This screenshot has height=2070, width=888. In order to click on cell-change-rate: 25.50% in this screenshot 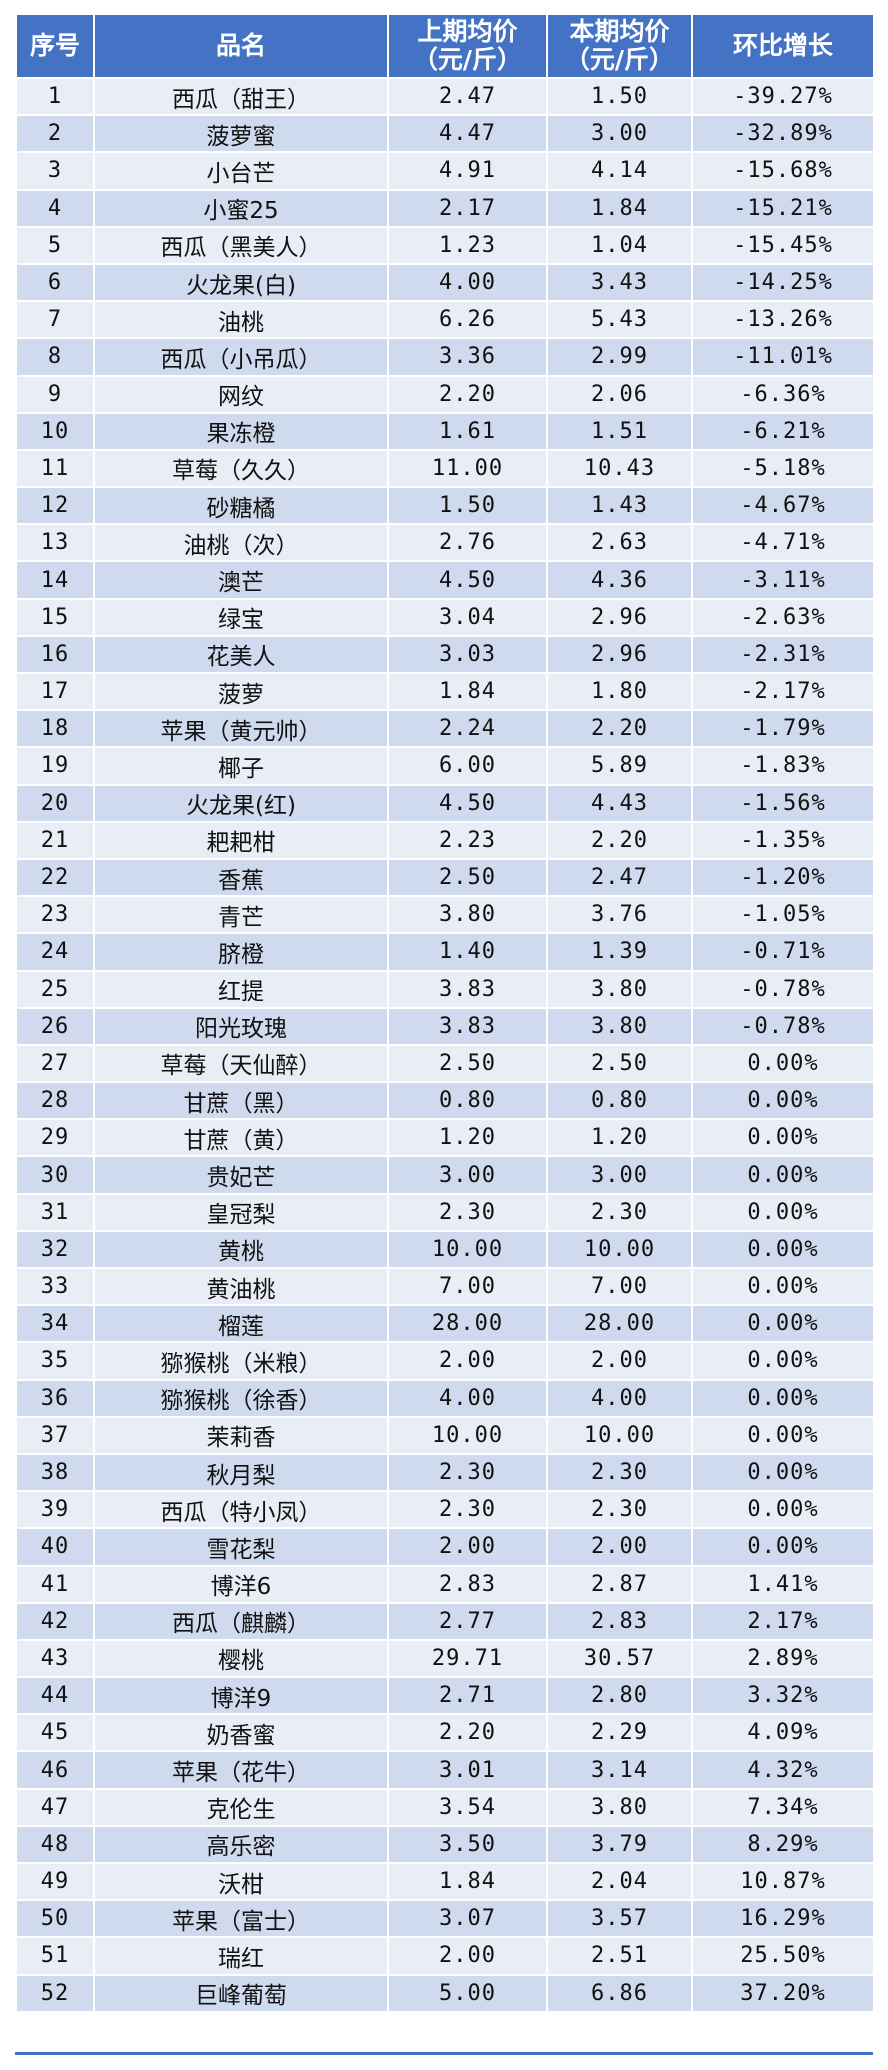, I will do `click(783, 1956)`.